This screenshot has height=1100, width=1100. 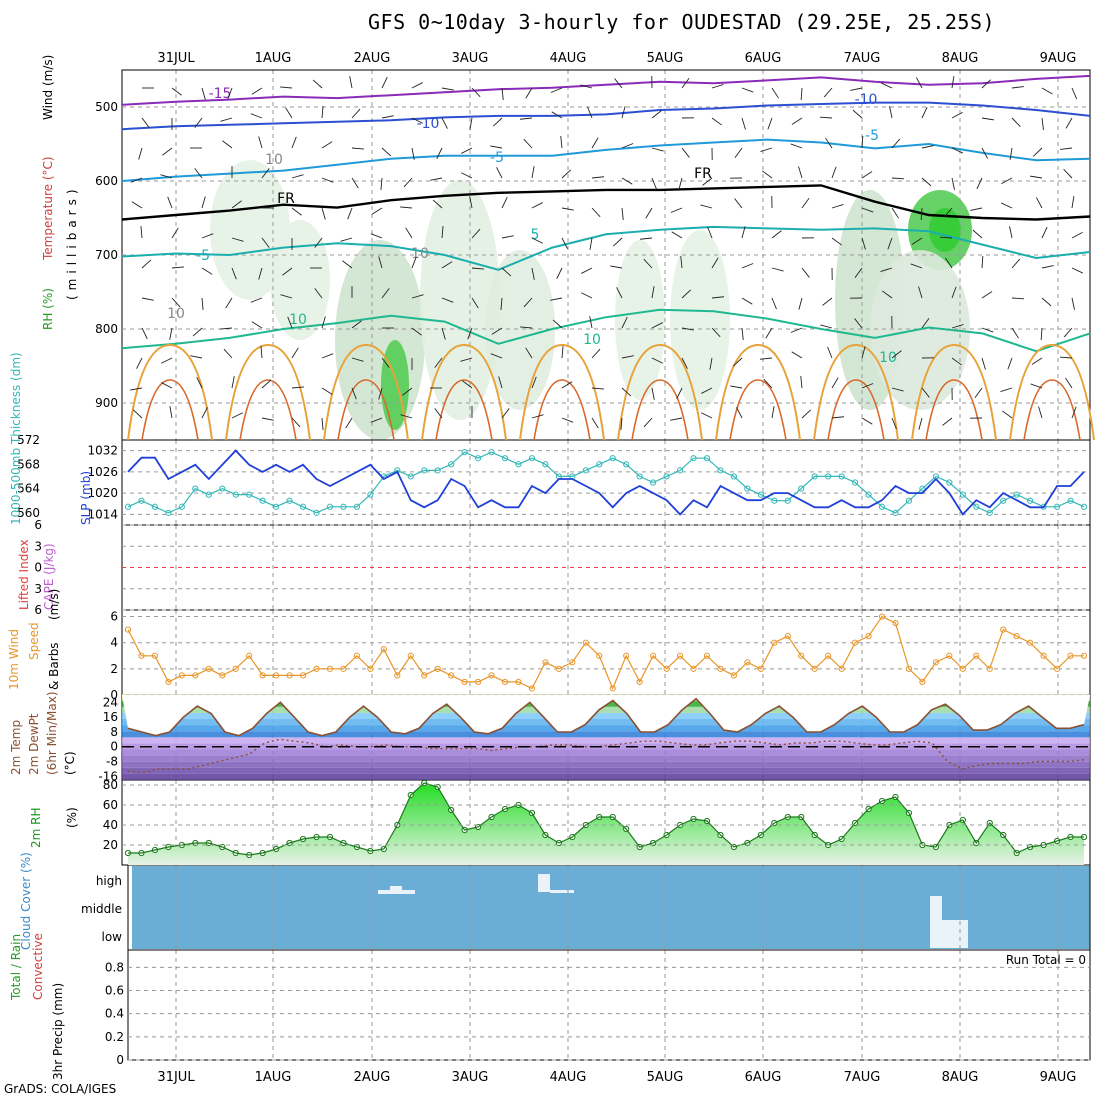 I want to click on date-label-bottom: 1AUG, so click(x=273, y=1077).